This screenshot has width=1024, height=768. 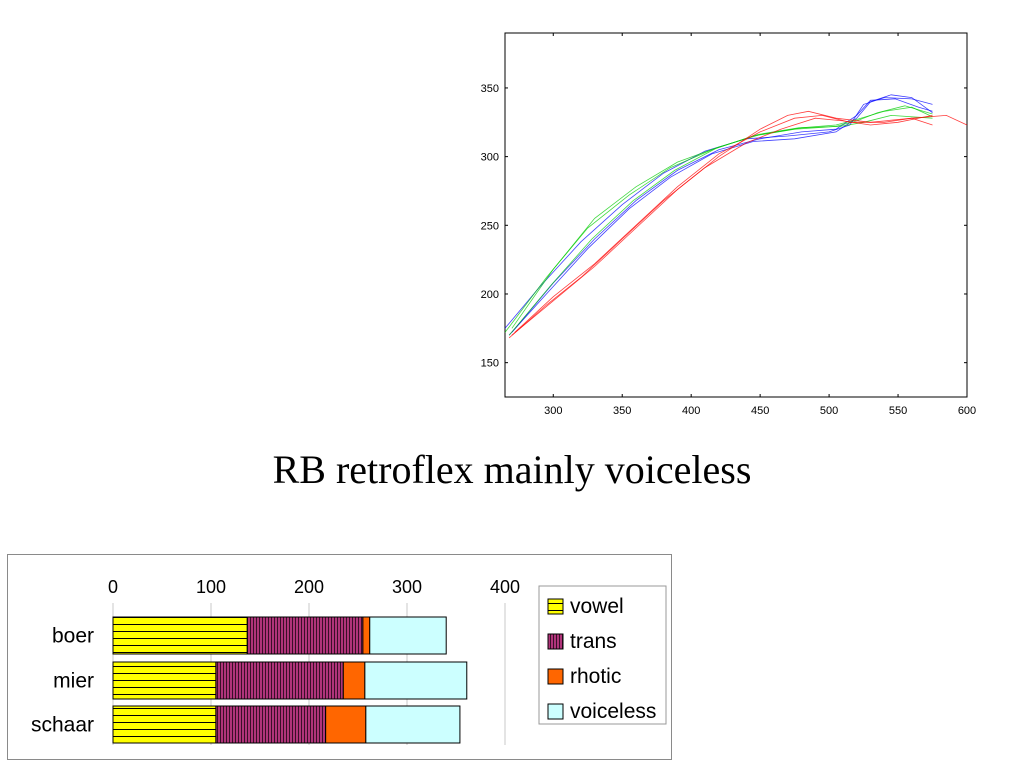 What do you see at coordinates (622, 411) in the screenshot?
I see `x-tick-label: 350` at bounding box center [622, 411].